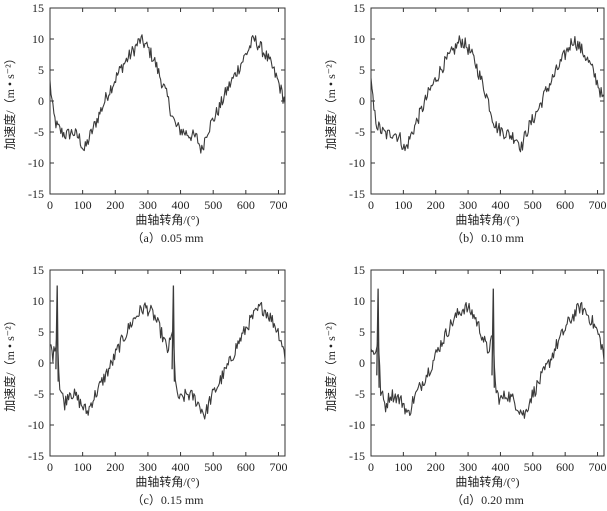 This screenshot has width=607, height=511. Describe the element at coordinates (168, 238) in the screenshot. I see `panel-caption: （a）0.05 mm` at that location.